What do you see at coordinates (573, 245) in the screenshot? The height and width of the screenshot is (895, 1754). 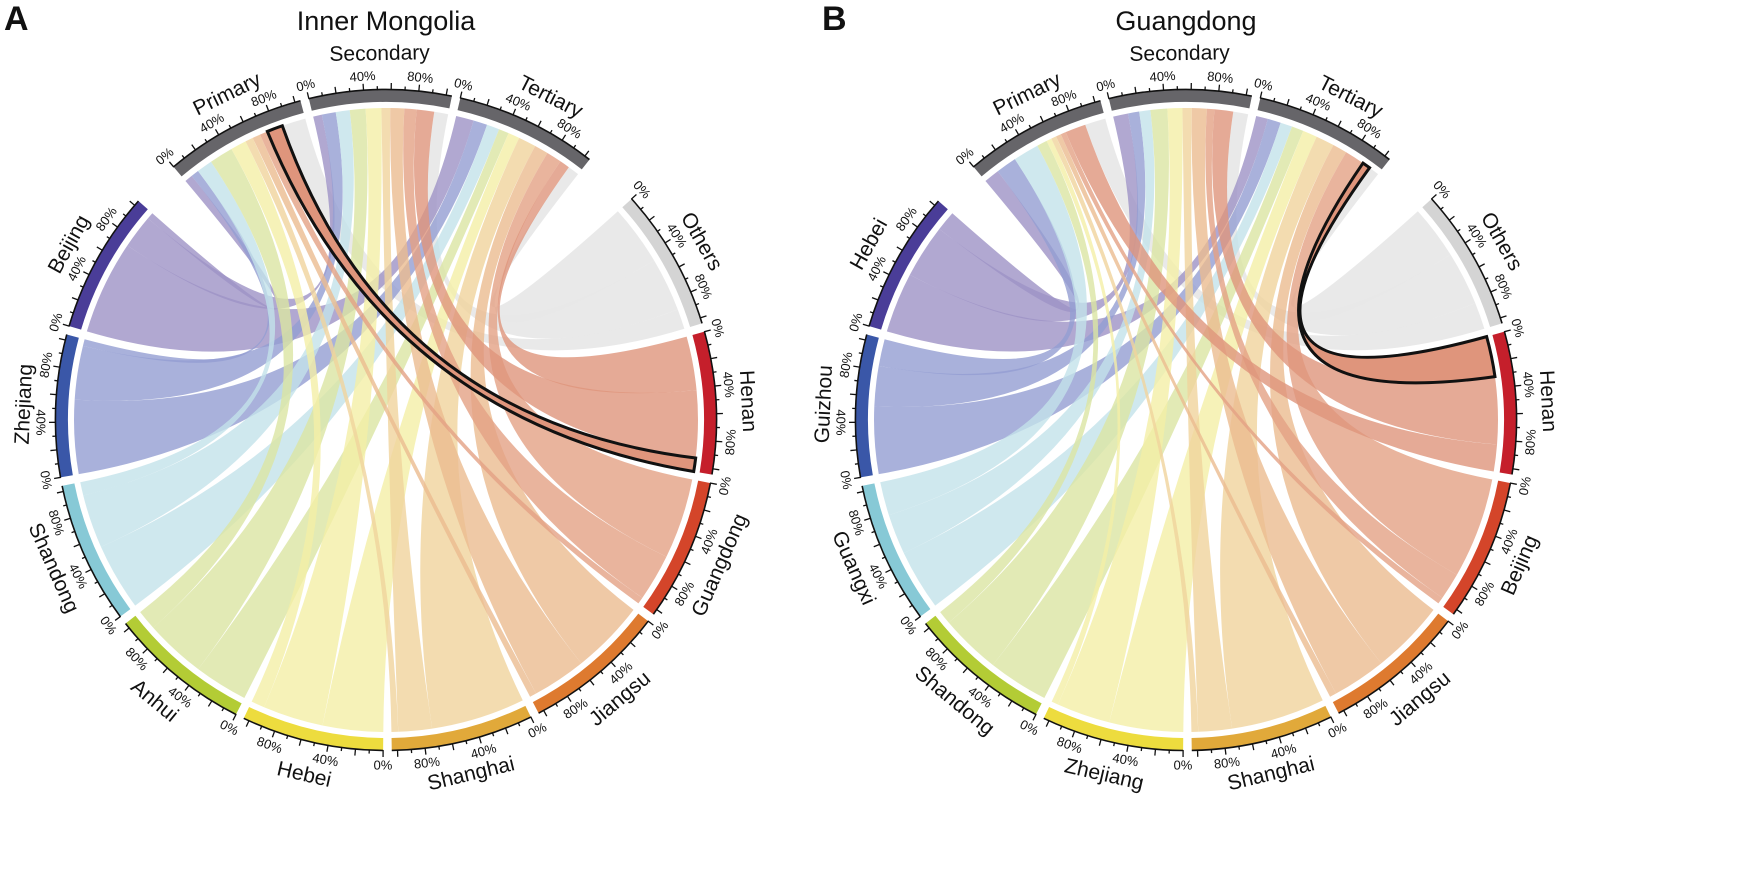 I see `ribbon-others-to-tertiary` at bounding box center [573, 245].